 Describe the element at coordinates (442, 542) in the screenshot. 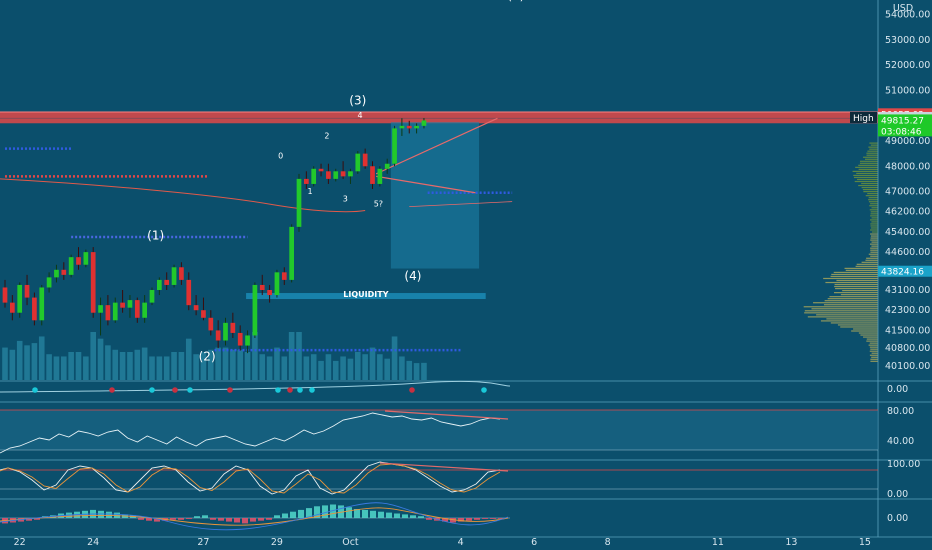

I see `time-axis: 22 24 27 29 Oct 4 6 8 11 13 15` at that location.